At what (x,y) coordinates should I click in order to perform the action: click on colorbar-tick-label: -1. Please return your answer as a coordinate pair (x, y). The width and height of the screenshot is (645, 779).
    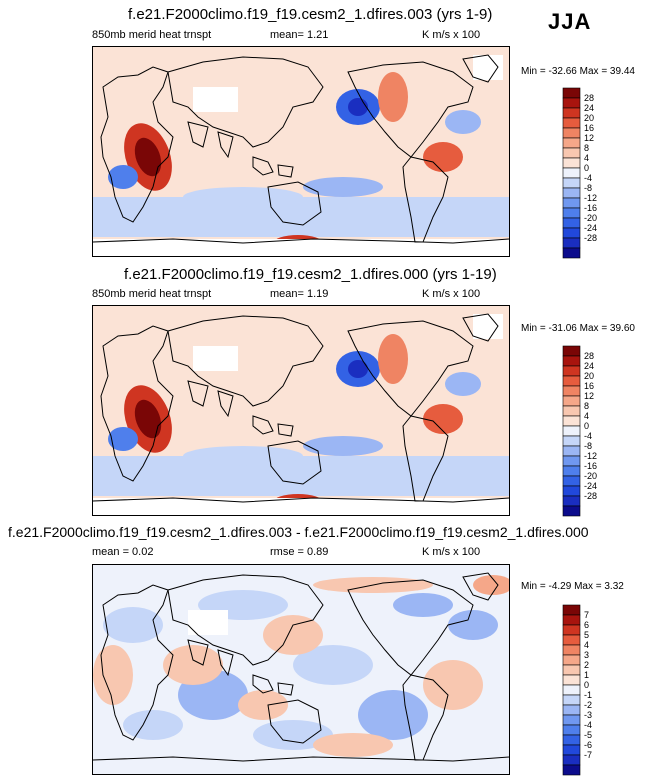
    Looking at the image, I should click on (588, 695).